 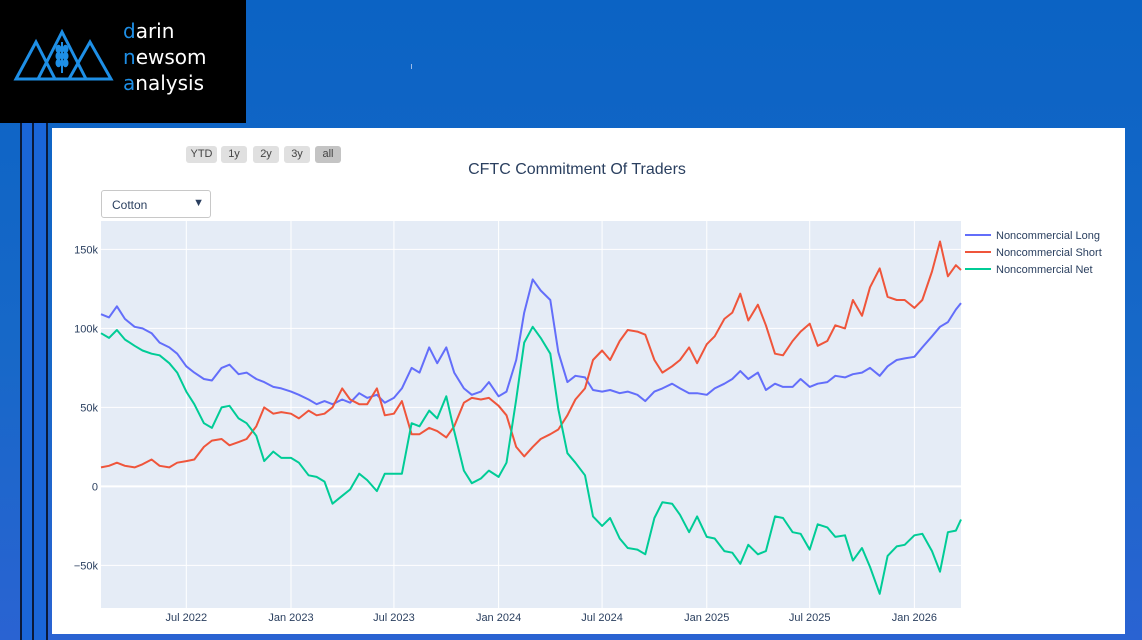 I want to click on logo-mountains-icon, so click(x=63, y=55).